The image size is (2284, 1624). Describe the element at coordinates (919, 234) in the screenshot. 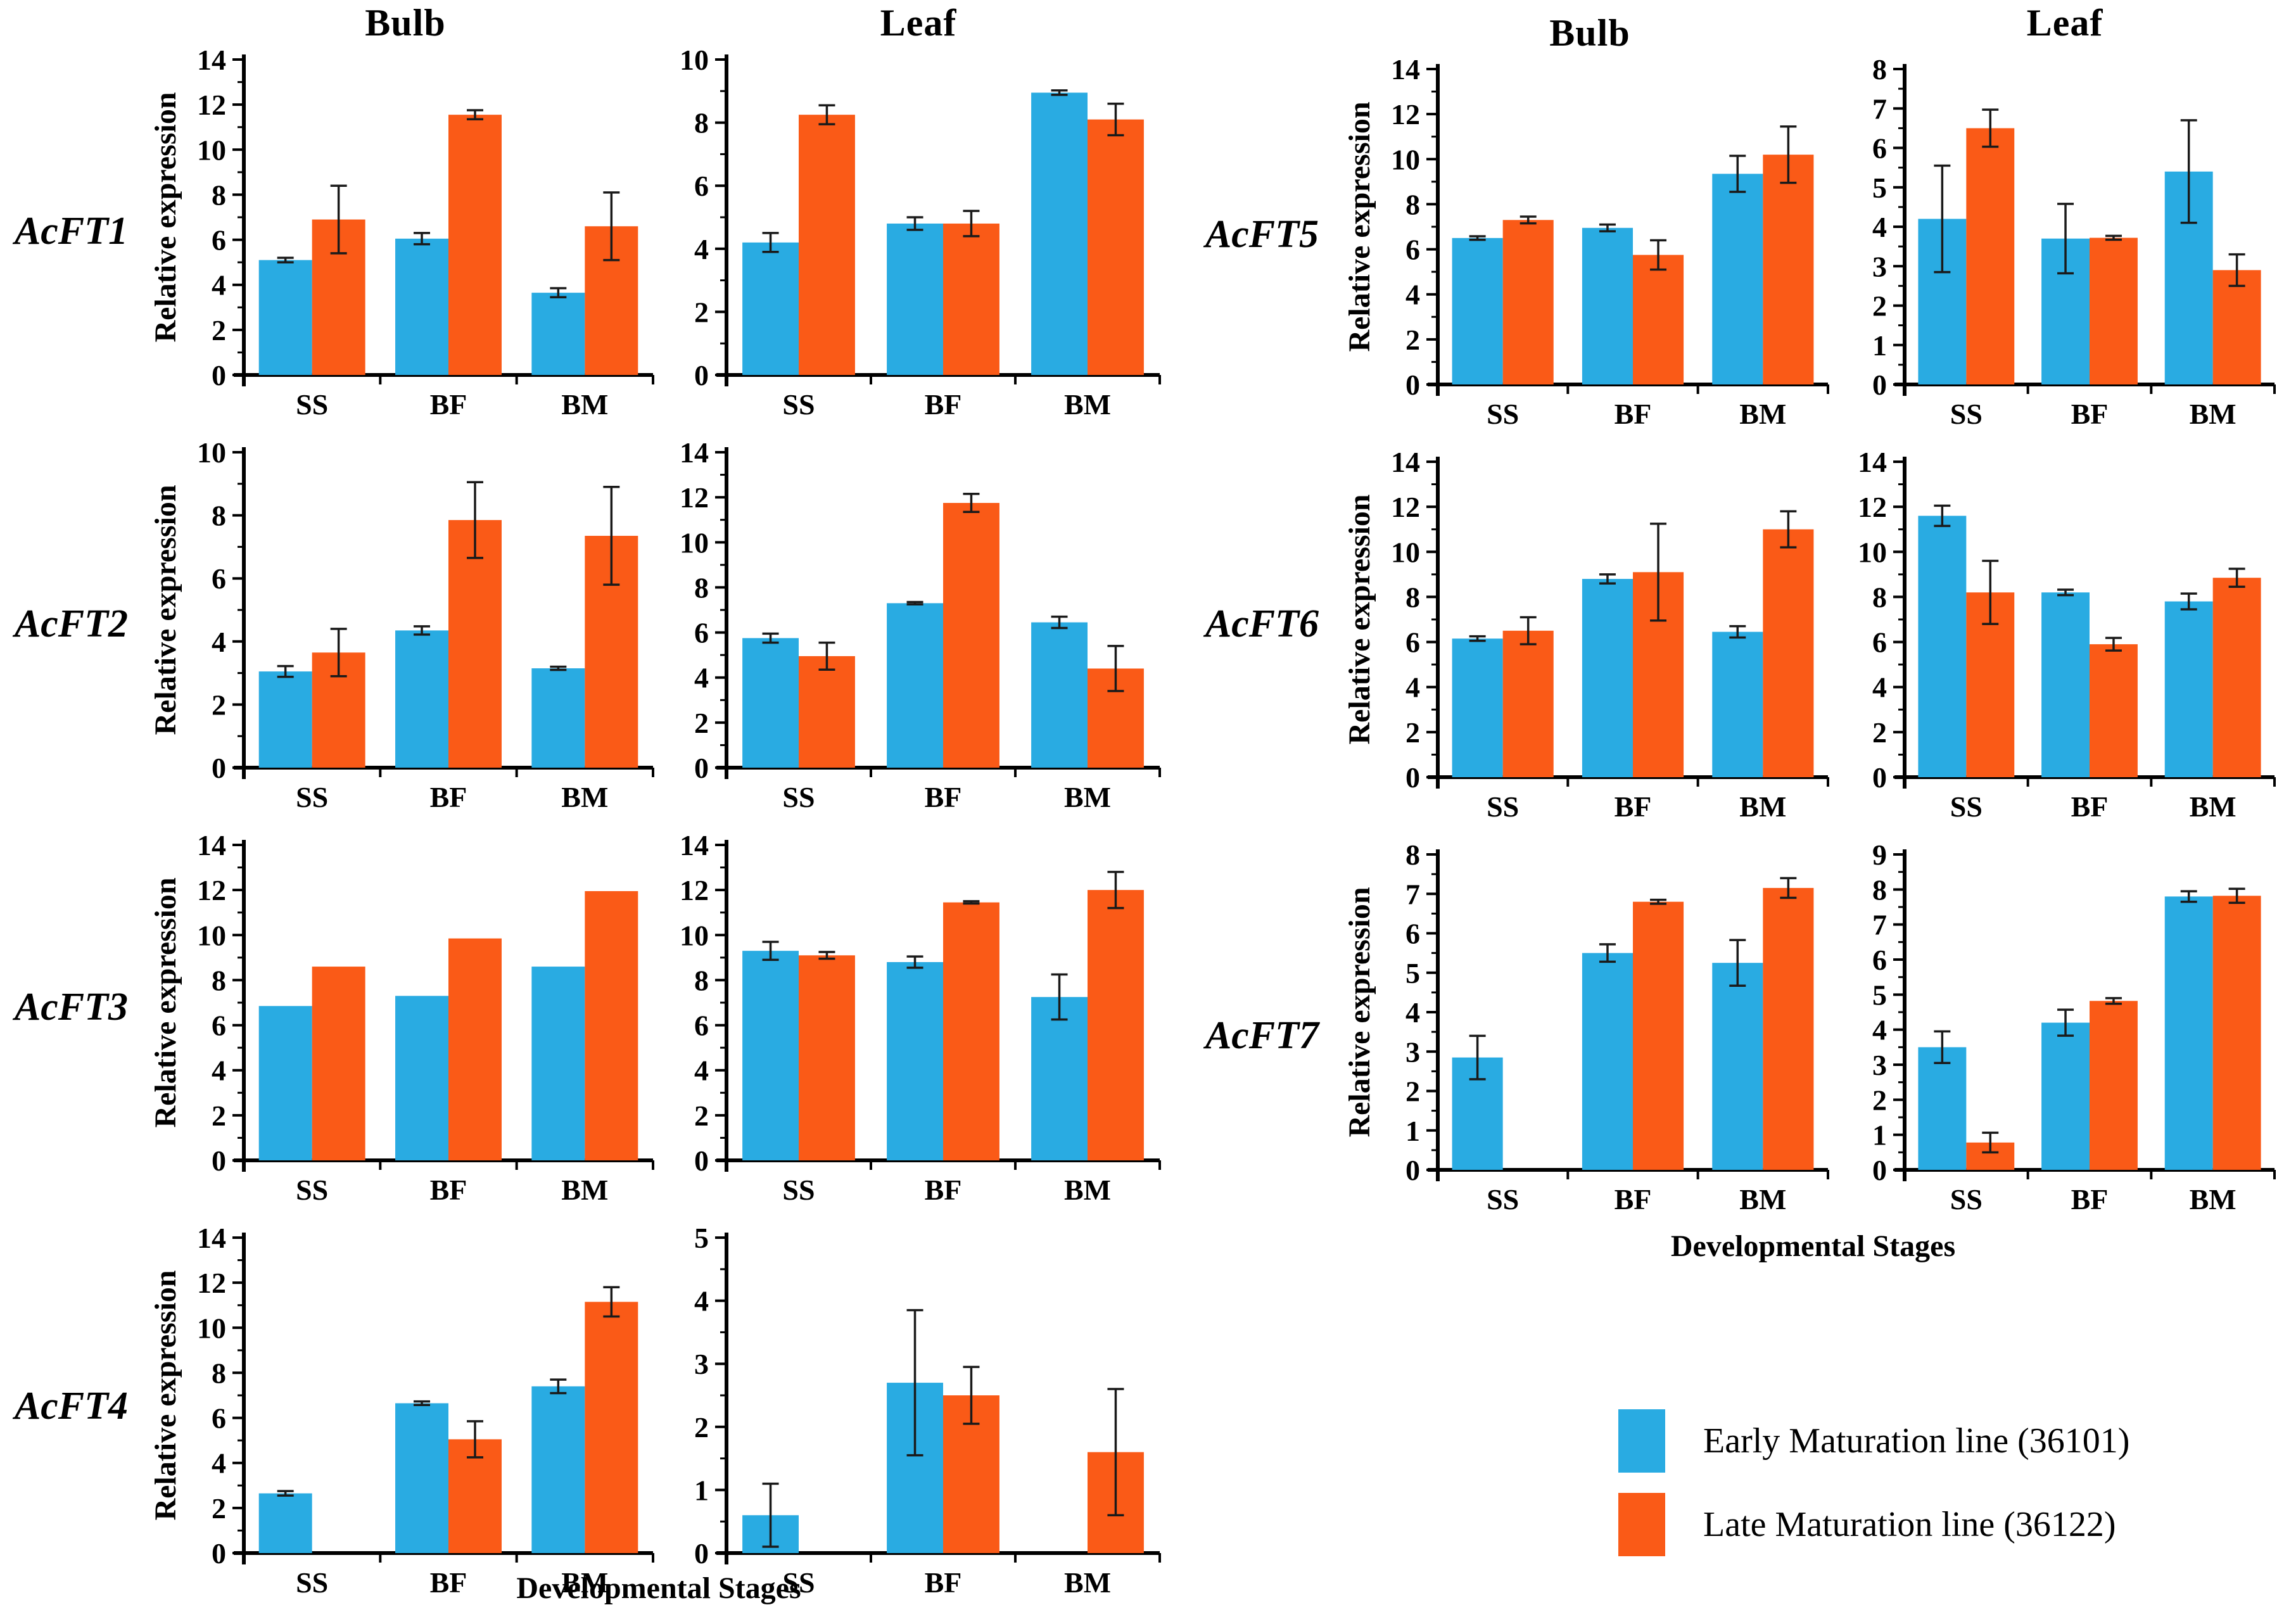

I see `chart-acft1-leaf: 0 2 4 6 8 10 SS BF BM` at that location.